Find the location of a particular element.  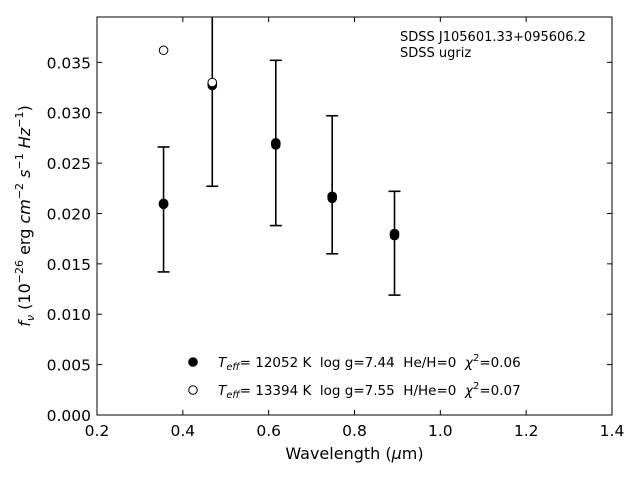

x-tick-label: 0.4 is located at coordinates (183, 431).